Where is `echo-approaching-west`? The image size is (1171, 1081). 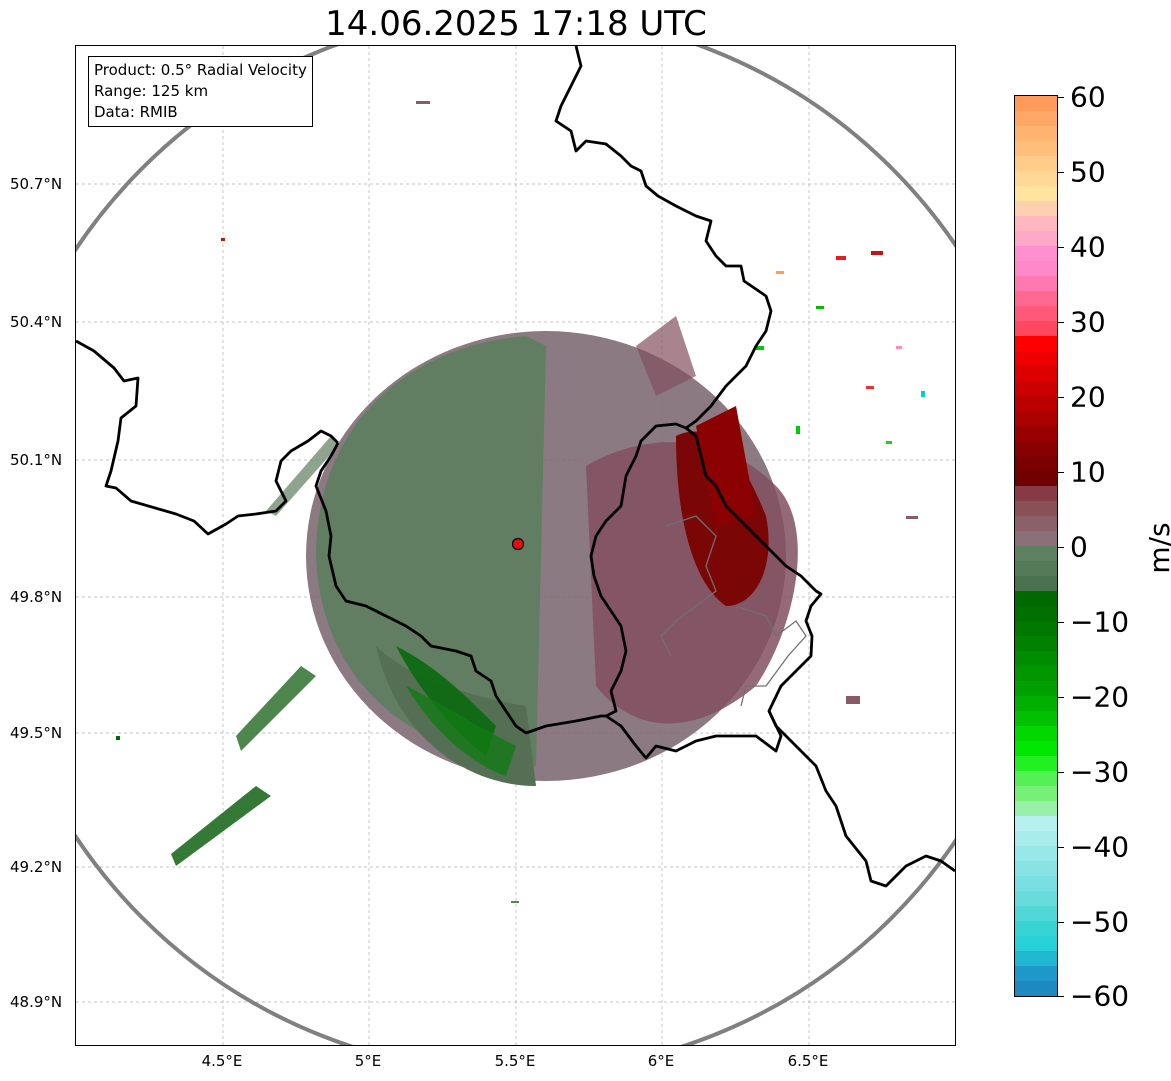
echo-approaching-west is located at coordinates (431, 551).